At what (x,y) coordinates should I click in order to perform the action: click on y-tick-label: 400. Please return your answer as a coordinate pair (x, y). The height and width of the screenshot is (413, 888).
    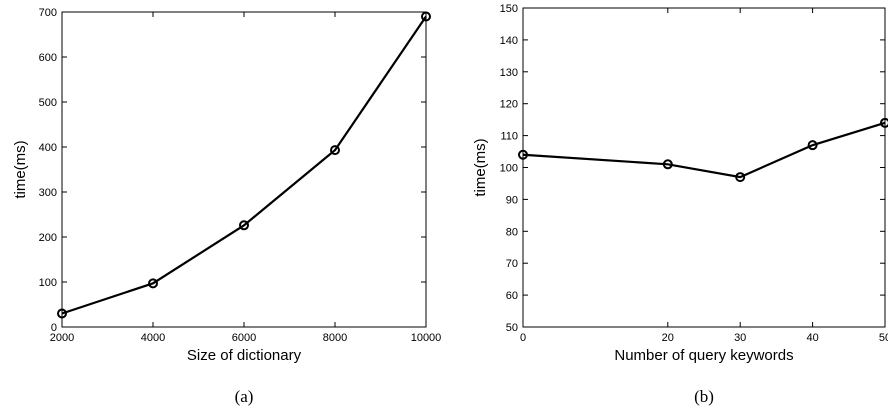
    Looking at the image, I should click on (48, 148).